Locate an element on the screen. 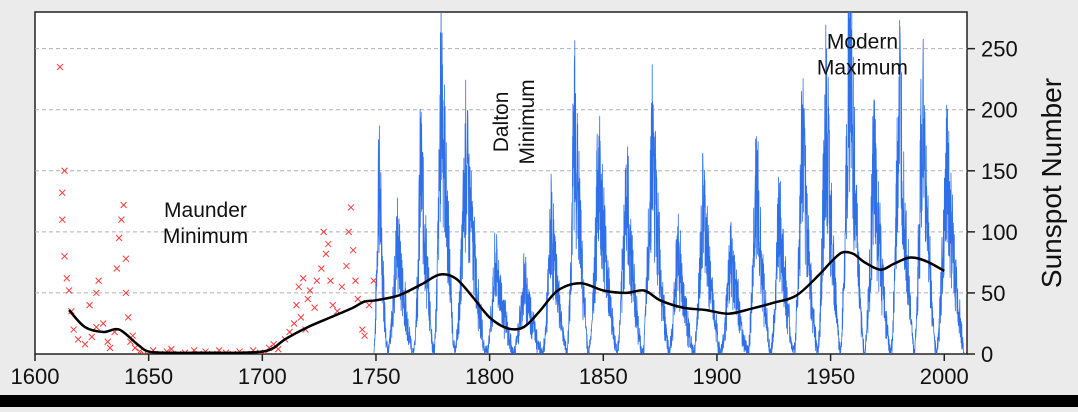 The height and width of the screenshot is (412, 1078). annotation-label: Modern Maximum is located at coordinates (862, 55).